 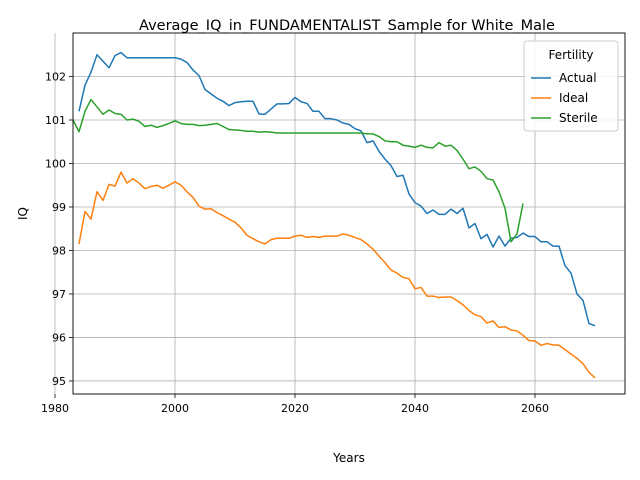 What do you see at coordinates (578, 78) in the screenshot?
I see `legend-label-actual: Actual` at bounding box center [578, 78].